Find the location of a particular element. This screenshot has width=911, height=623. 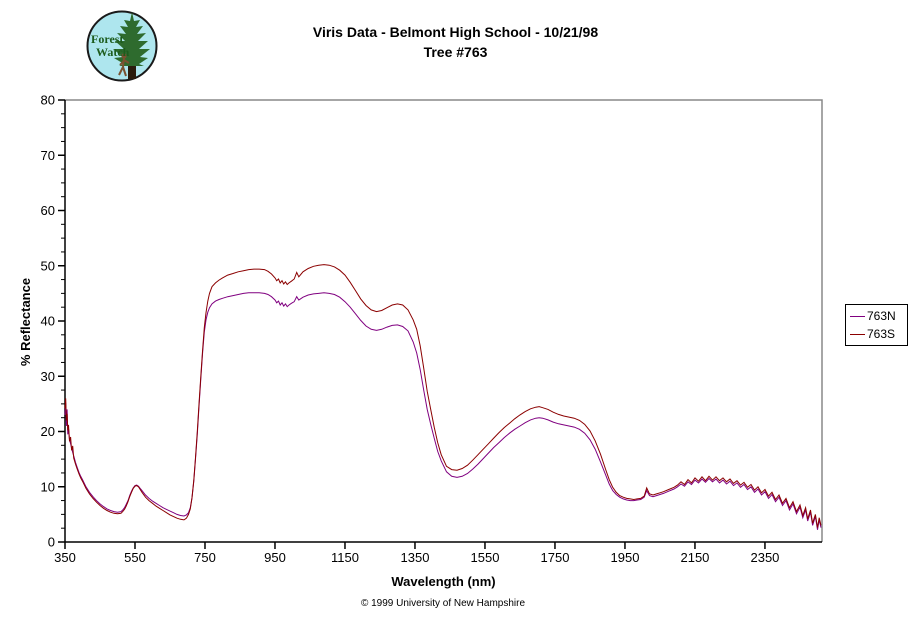

x-tick-label: 1150 is located at coordinates (345, 557).